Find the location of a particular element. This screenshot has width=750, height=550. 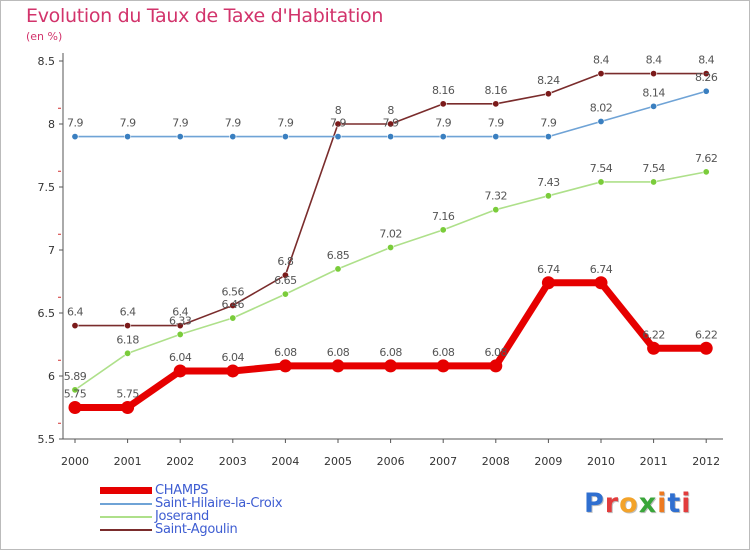

x-tick-label: 2012 is located at coordinates (706, 461).